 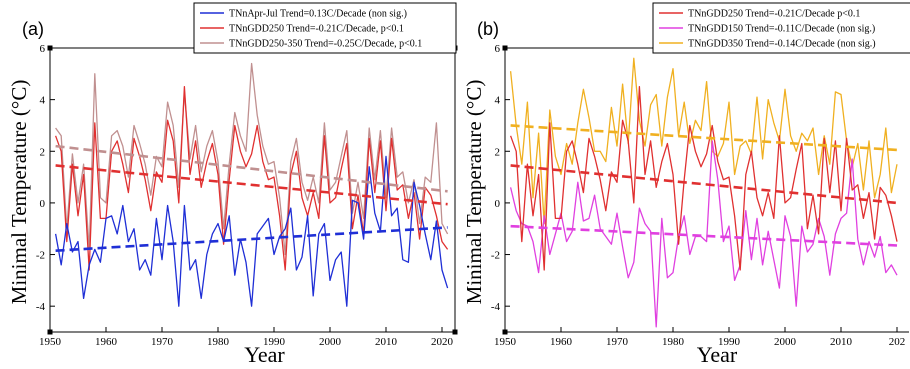 What do you see at coordinates (704, 138) in the screenshot?
I see `trend-line-tnngdd350-trend` at bounding box center [704, 138].